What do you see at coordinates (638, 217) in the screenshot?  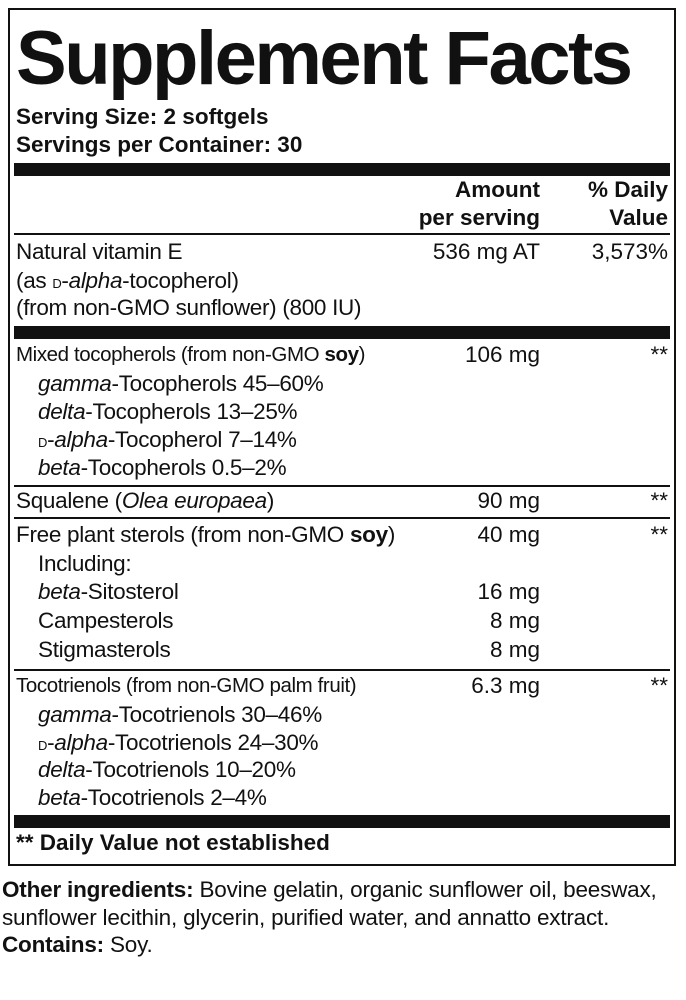 I see `dv-header-line2: Value` at bounding box center [638, 217].